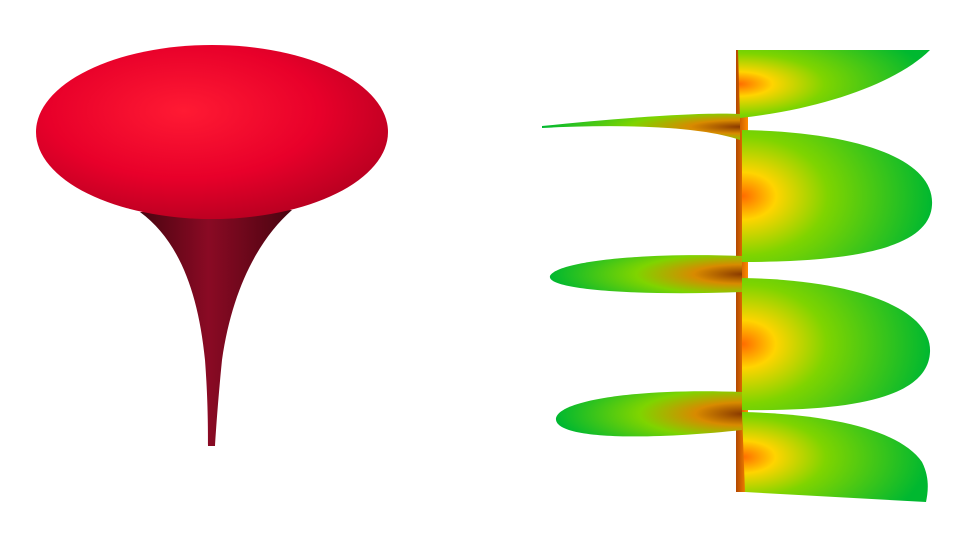  I want to click on pseudosphere-cap, so click(212, 132).